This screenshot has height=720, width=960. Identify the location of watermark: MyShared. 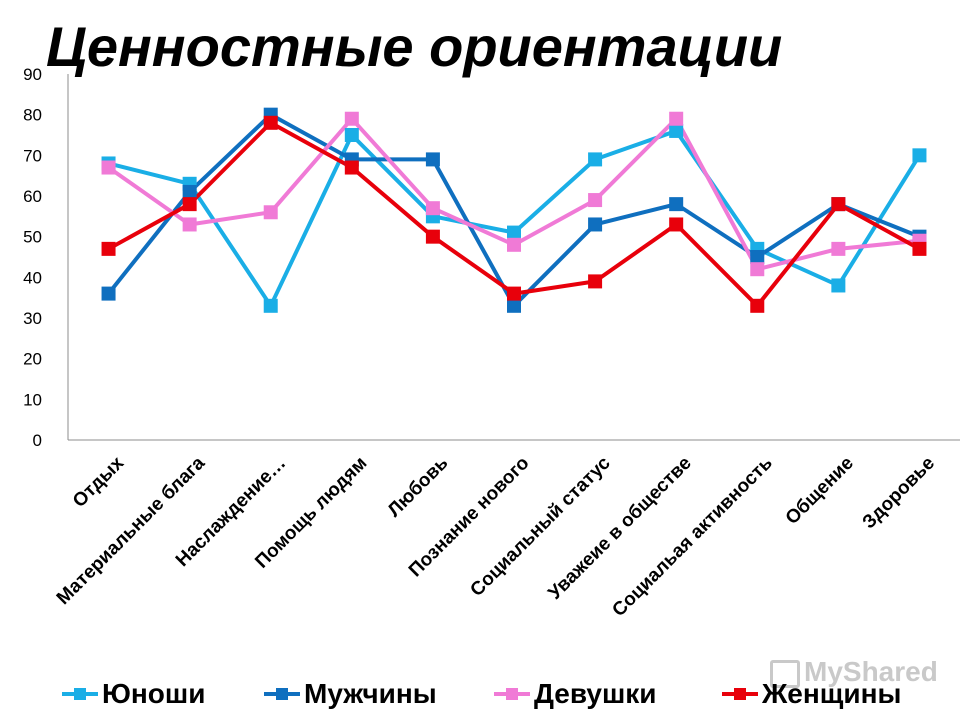
(854, 672).